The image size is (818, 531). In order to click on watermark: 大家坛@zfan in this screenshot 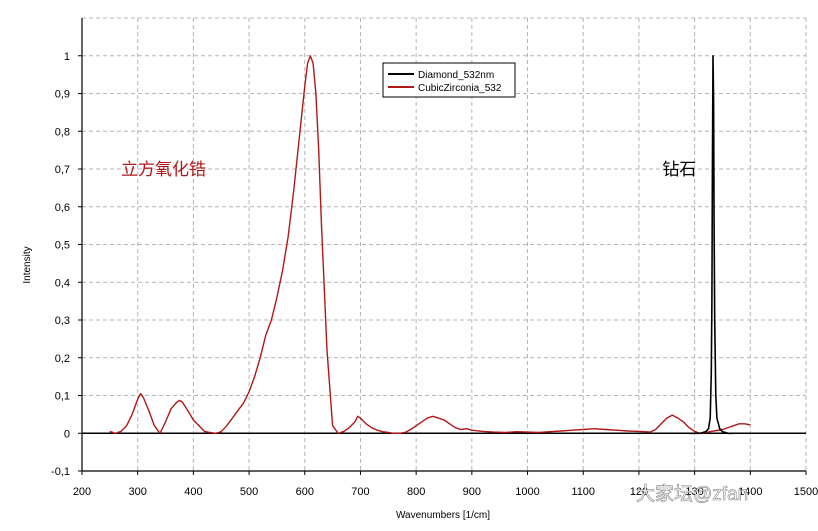, I will do `click(692, 494)`.